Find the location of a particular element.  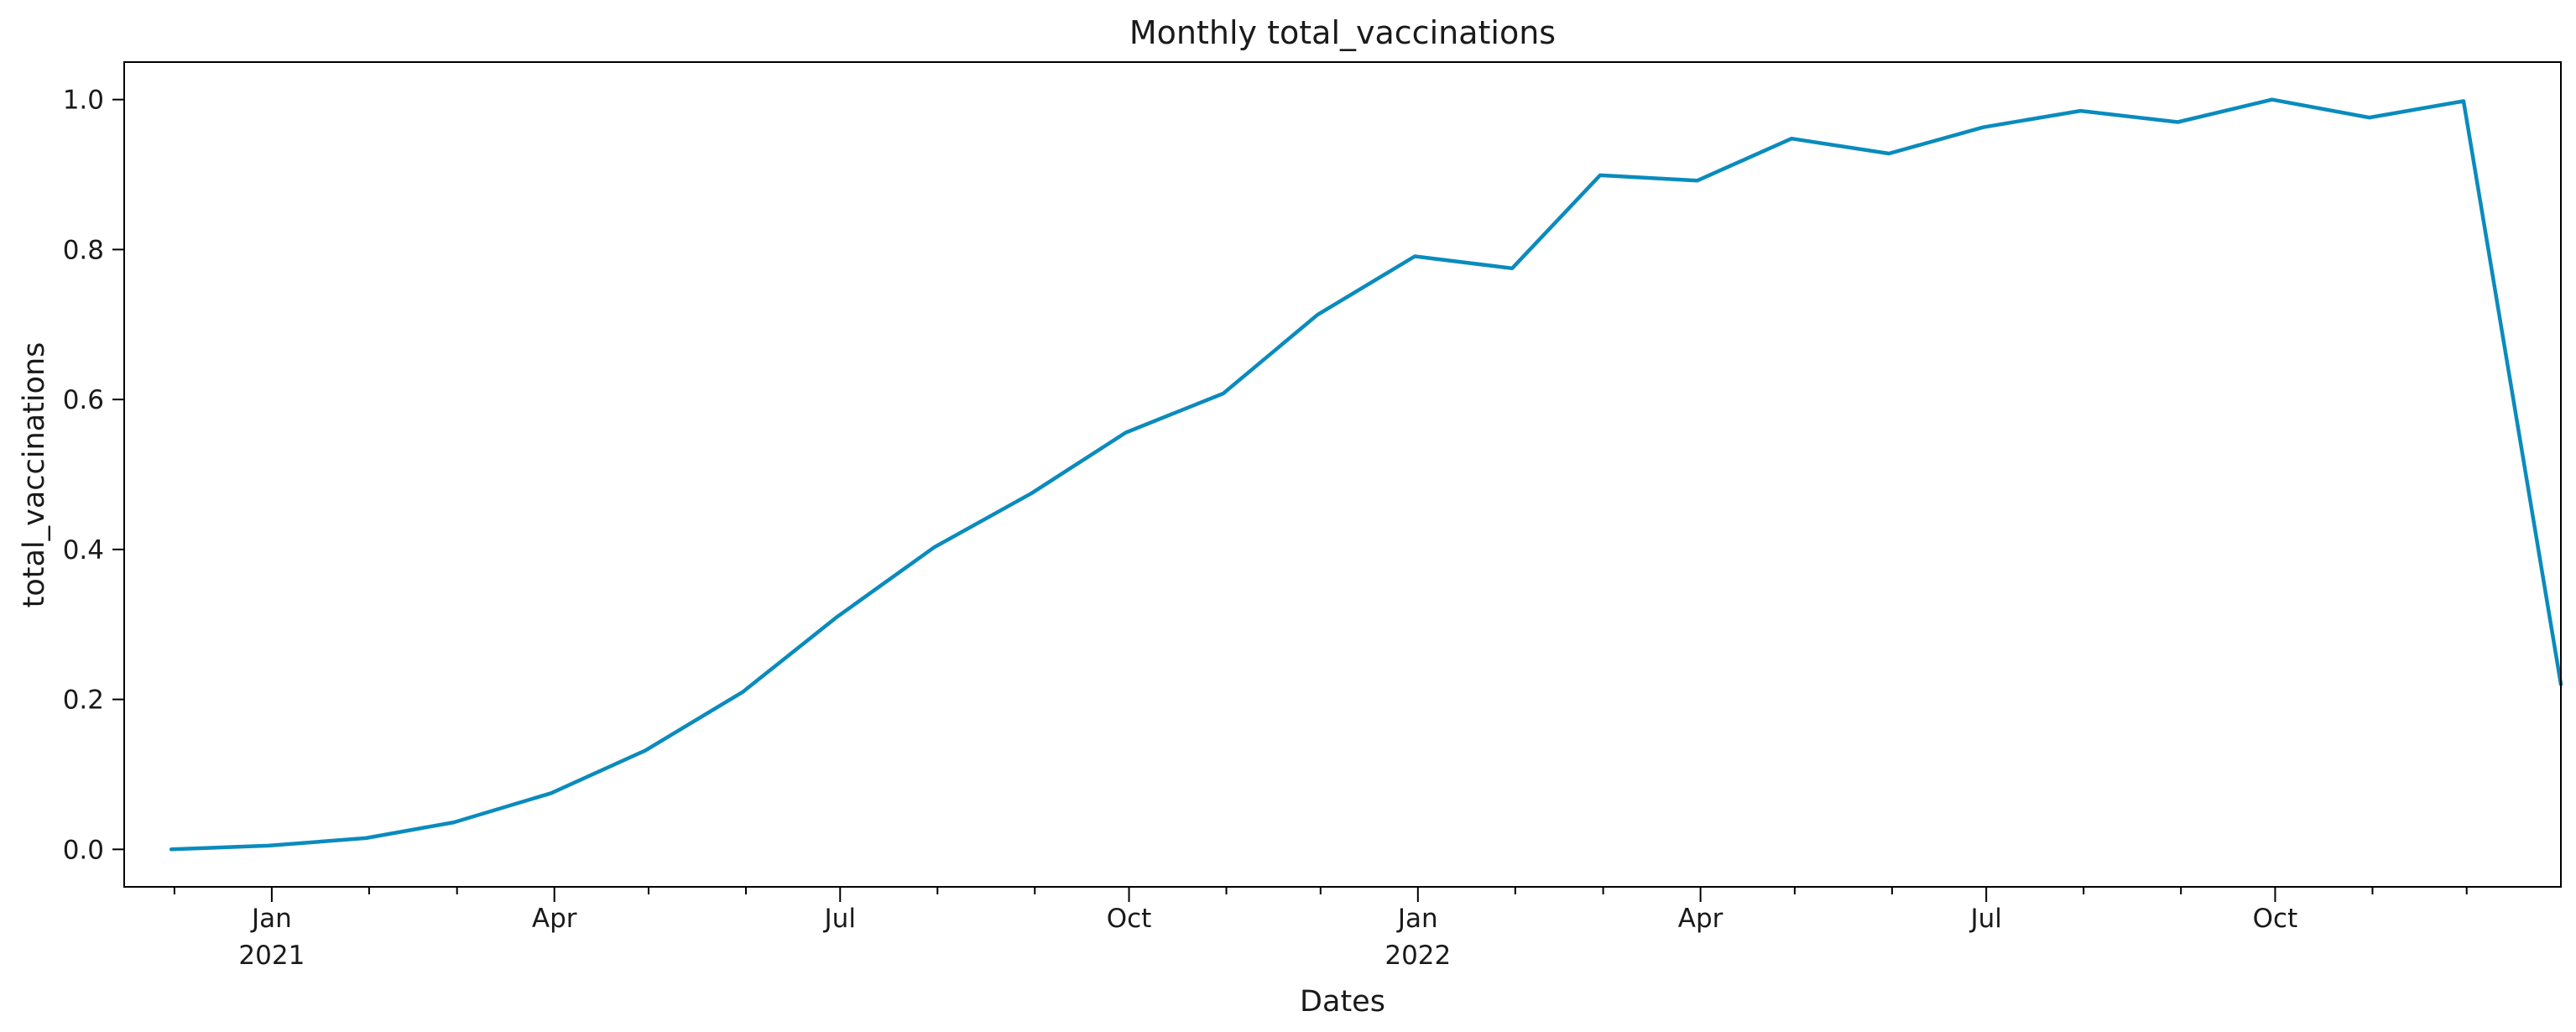

y-tick-label: 0.8 is located at coordinates (83, 250).